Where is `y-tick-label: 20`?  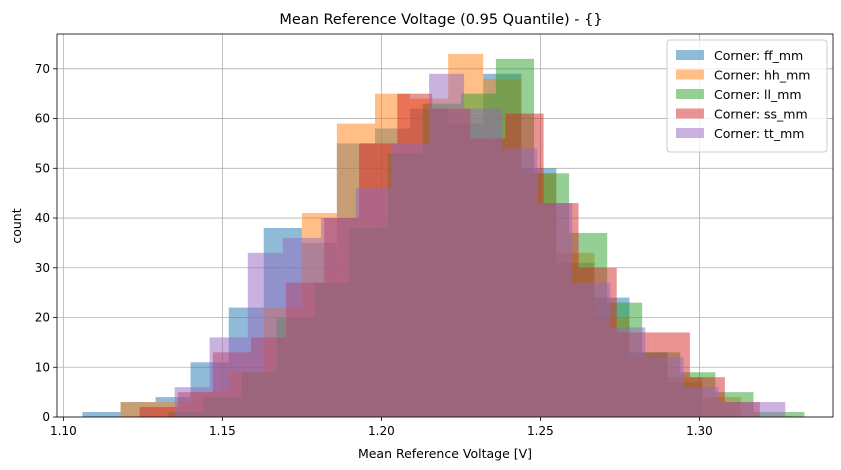
y-tick-label: 20 is located at coordinates (42, 318).